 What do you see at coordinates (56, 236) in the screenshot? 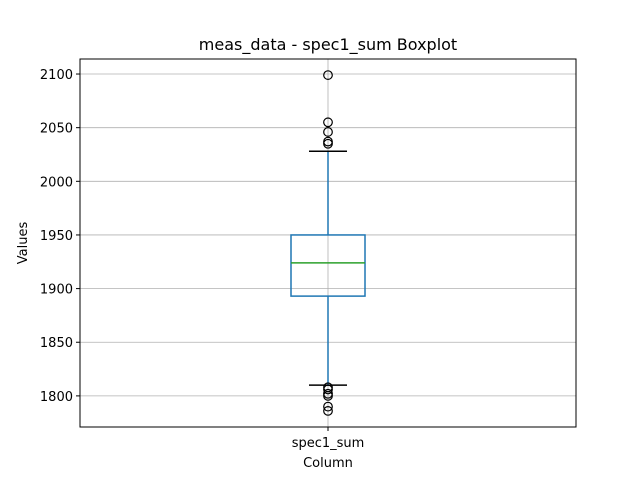
I see `y-tick-label: 1950` at bounding box center [56, 236].